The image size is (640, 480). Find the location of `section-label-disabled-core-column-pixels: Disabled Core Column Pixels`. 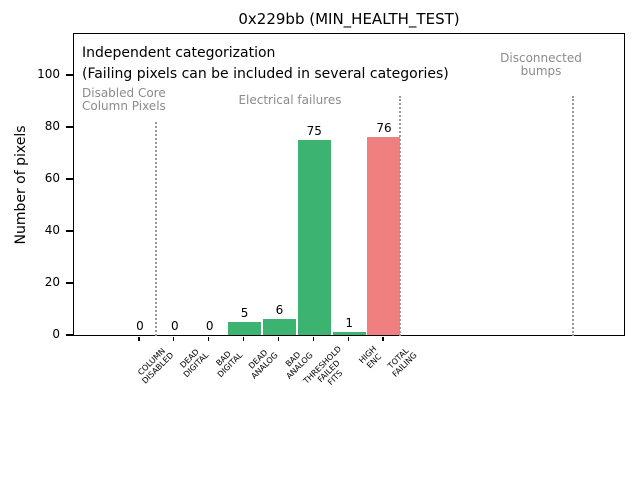

section-label-disabled-core-column-pixels: Disabled Core Column Pixels is located at coordinates (124, 100).